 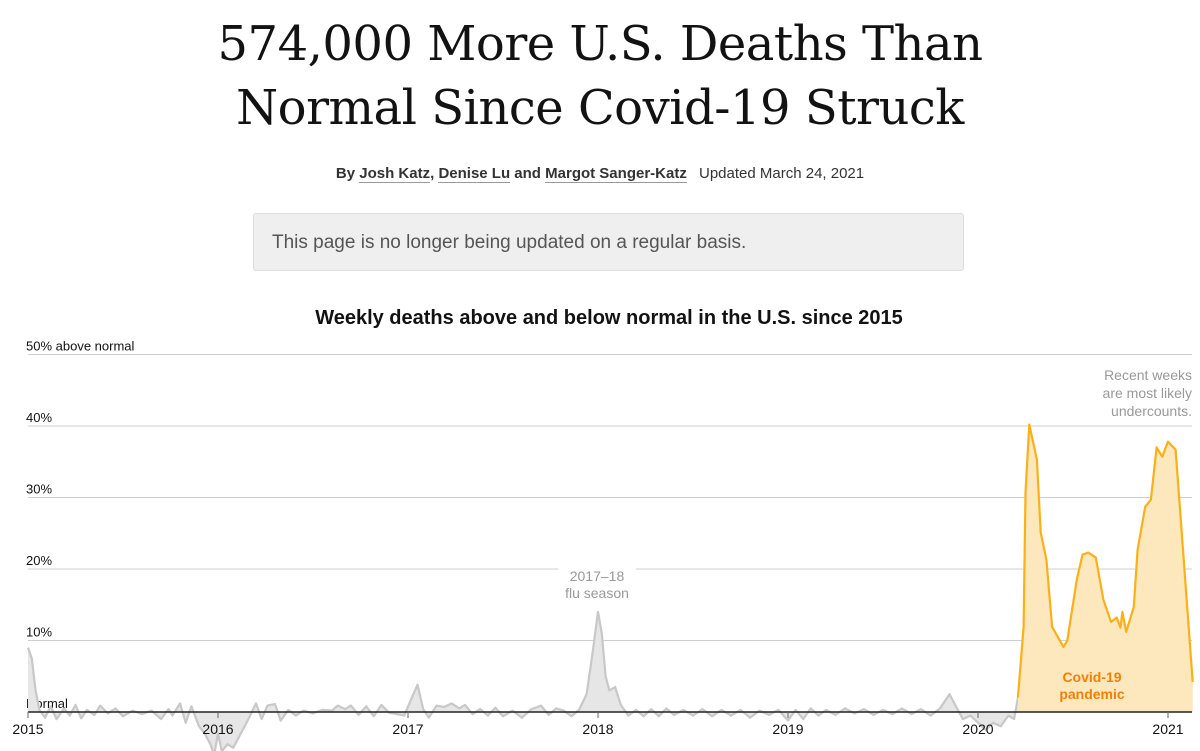 What do you see at coordinates (474, 174) in the screenshot?
I see `author-link: Denise Lu` at bounding box center [474, 174].